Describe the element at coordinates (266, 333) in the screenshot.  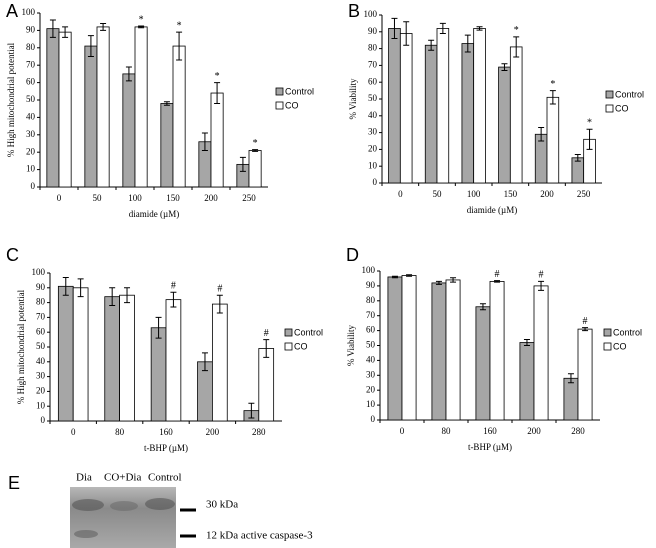
I see `significance-marker: #` at that location.